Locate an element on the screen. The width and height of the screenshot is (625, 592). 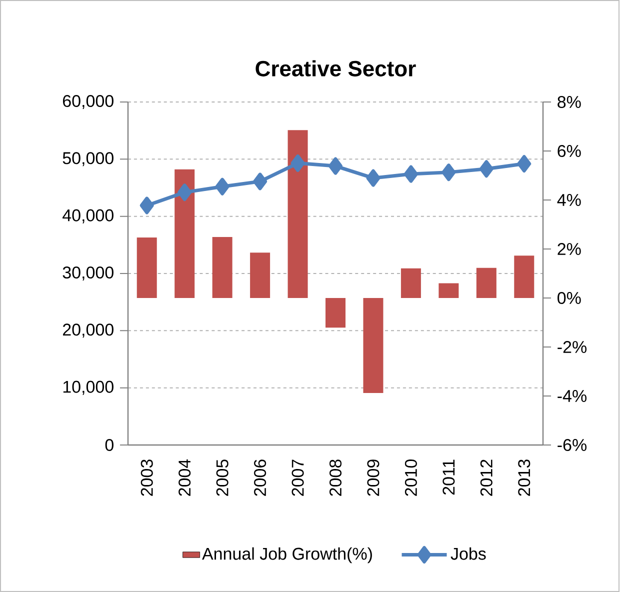
y2-tick-label: -2% is located at coordinates (572, 347).